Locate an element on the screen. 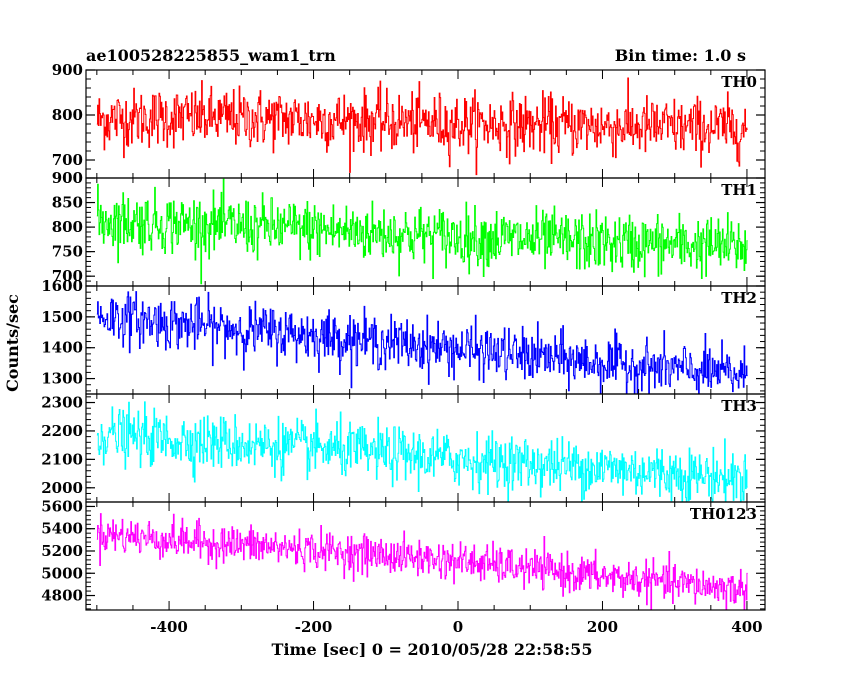  x-tick-label: 0 is located at coordinates (458, 627).